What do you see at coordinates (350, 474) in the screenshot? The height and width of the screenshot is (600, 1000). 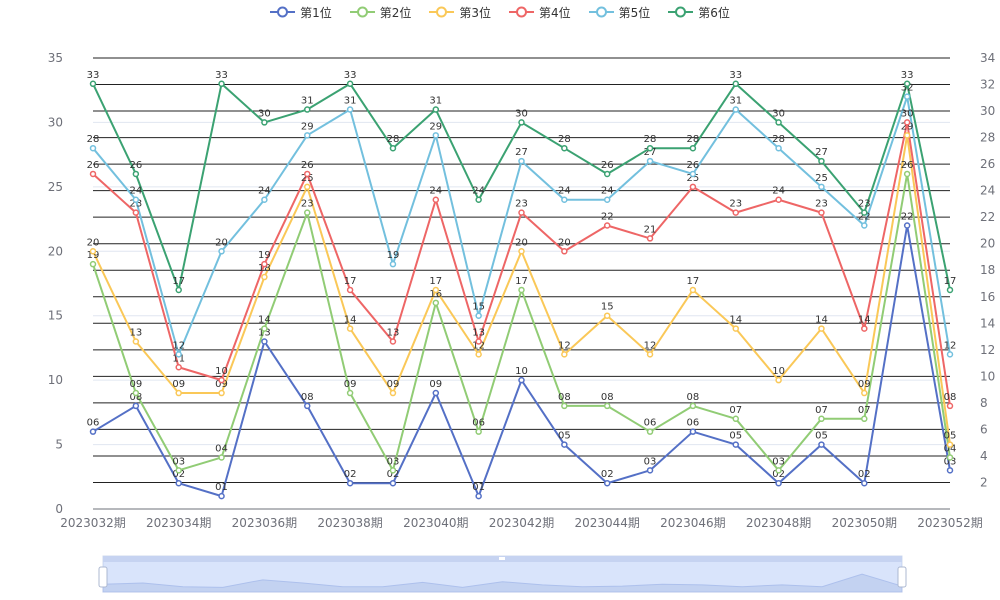 I see `data-label: 02` at bounding box center [350, 474].